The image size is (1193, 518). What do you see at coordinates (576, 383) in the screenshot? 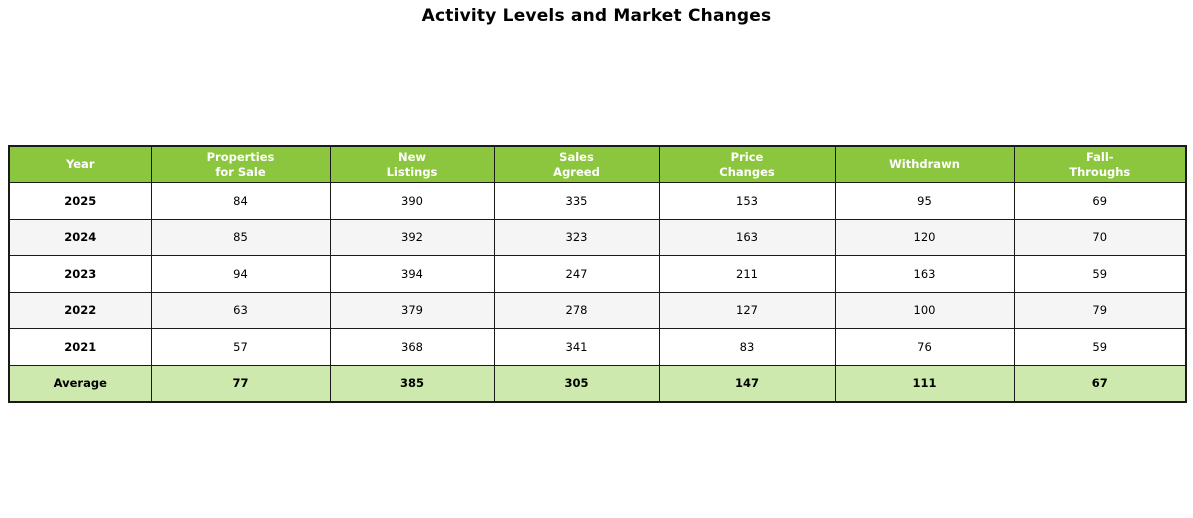
I see `average-value-cell: 305` at bounding box center [576, 383].